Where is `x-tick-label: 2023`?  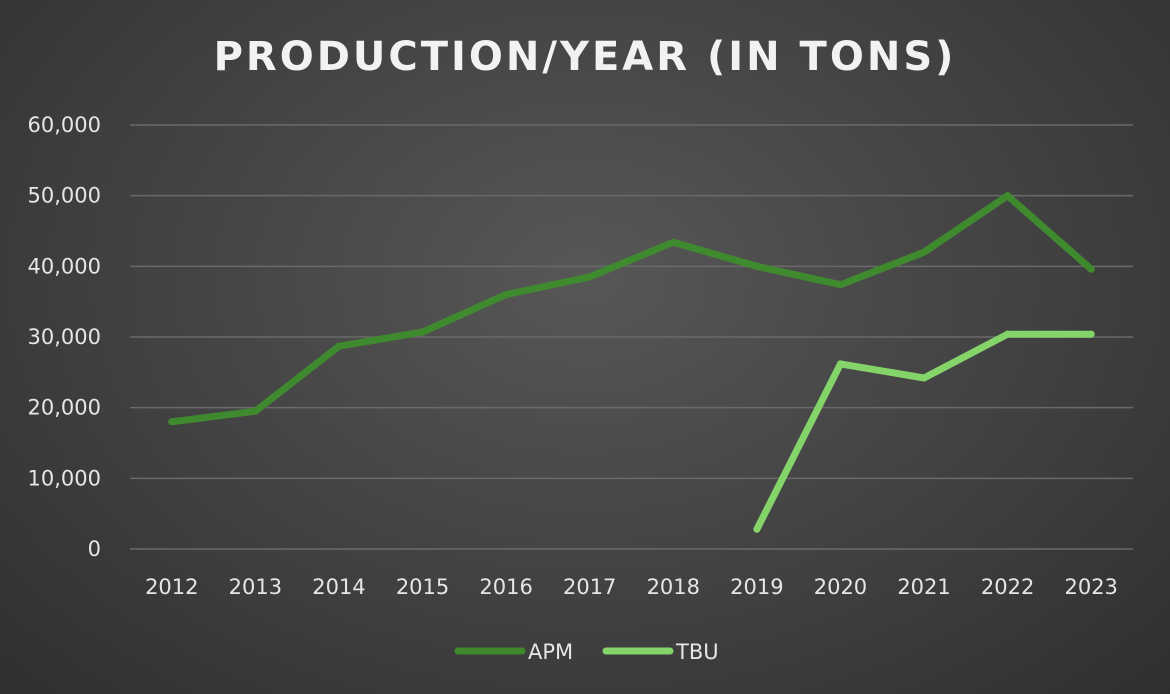
x-tick-label: 2023 is located at coordinates (1090, 587).